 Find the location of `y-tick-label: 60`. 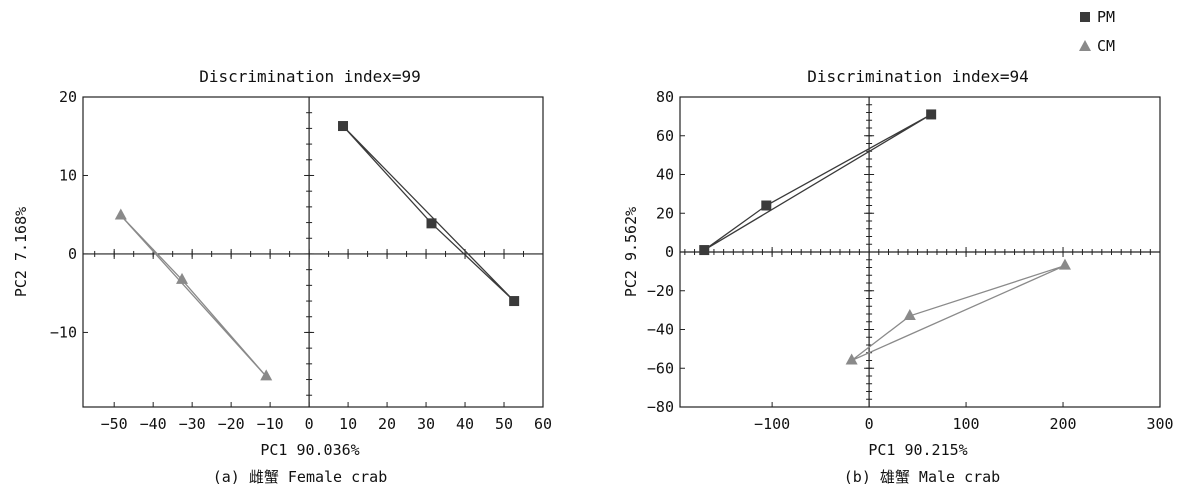

y-tick-label: 60 is located at coordinates (665, 136).